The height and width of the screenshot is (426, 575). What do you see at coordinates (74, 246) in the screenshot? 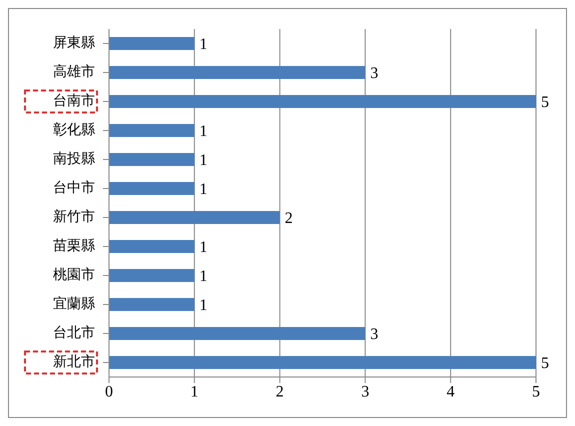
I see `y-tick-label: 苗栗縣` at bounding box center [74, 246].